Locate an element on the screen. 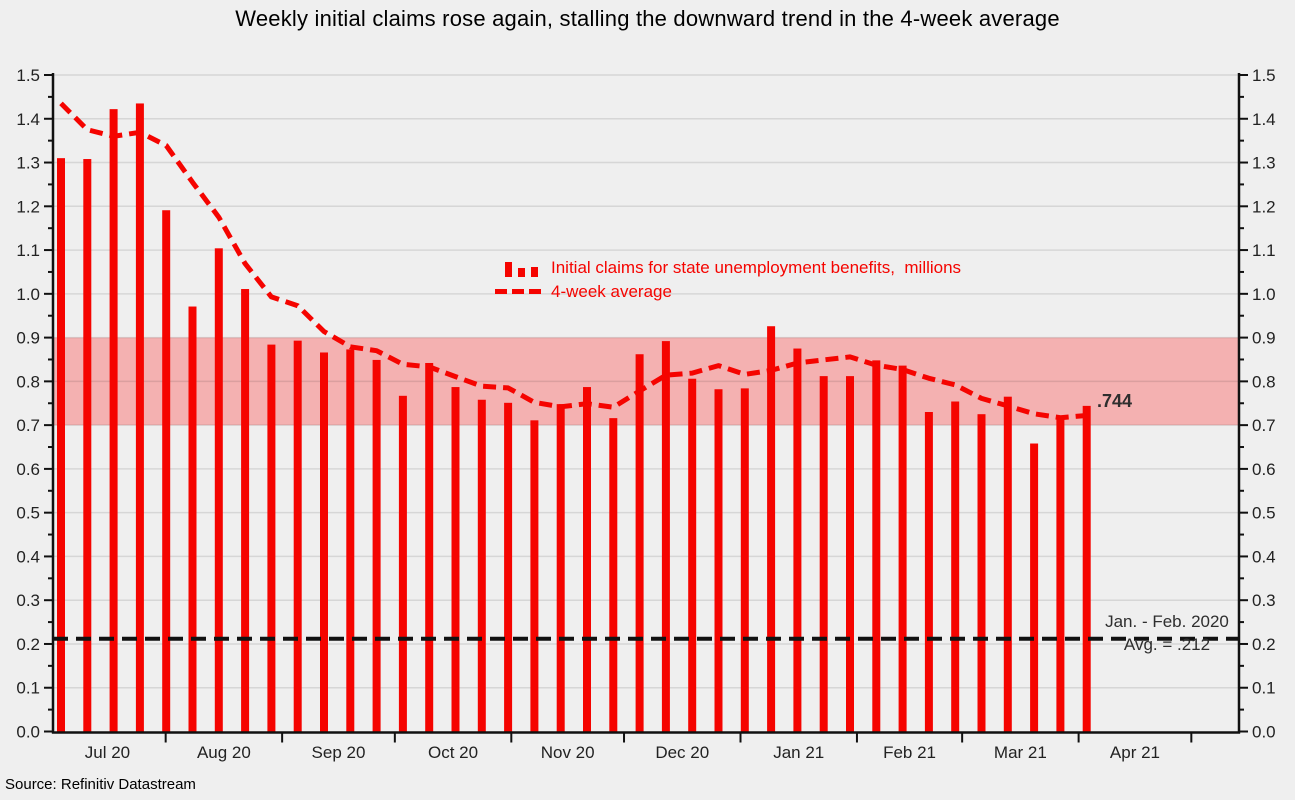  y-tick-label-left: 0.6 is located at coordinates (28, 469).